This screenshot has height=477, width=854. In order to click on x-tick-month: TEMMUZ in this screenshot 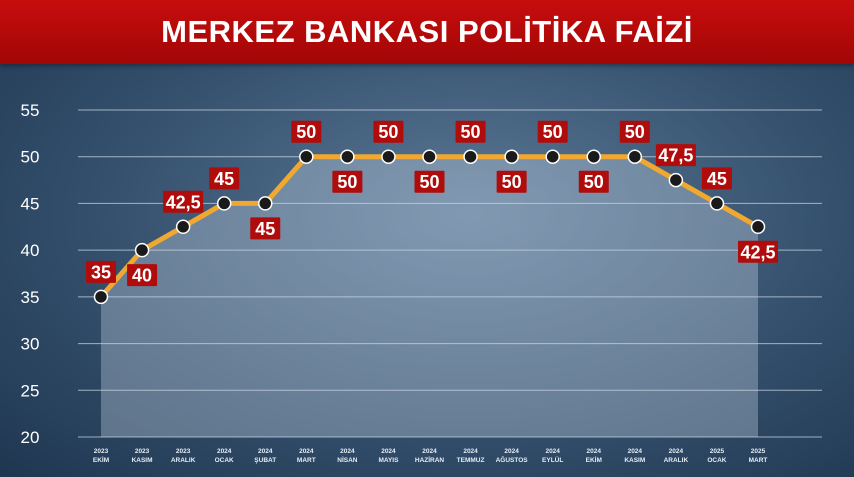, I will do `click(471, 460)`.